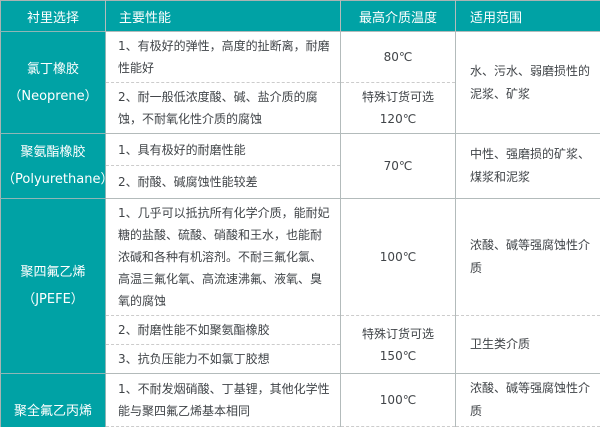  Describe the element at coordinates (53, 299) in the screenshot. I see `lining-name-en: （JPEFE）` at that location.